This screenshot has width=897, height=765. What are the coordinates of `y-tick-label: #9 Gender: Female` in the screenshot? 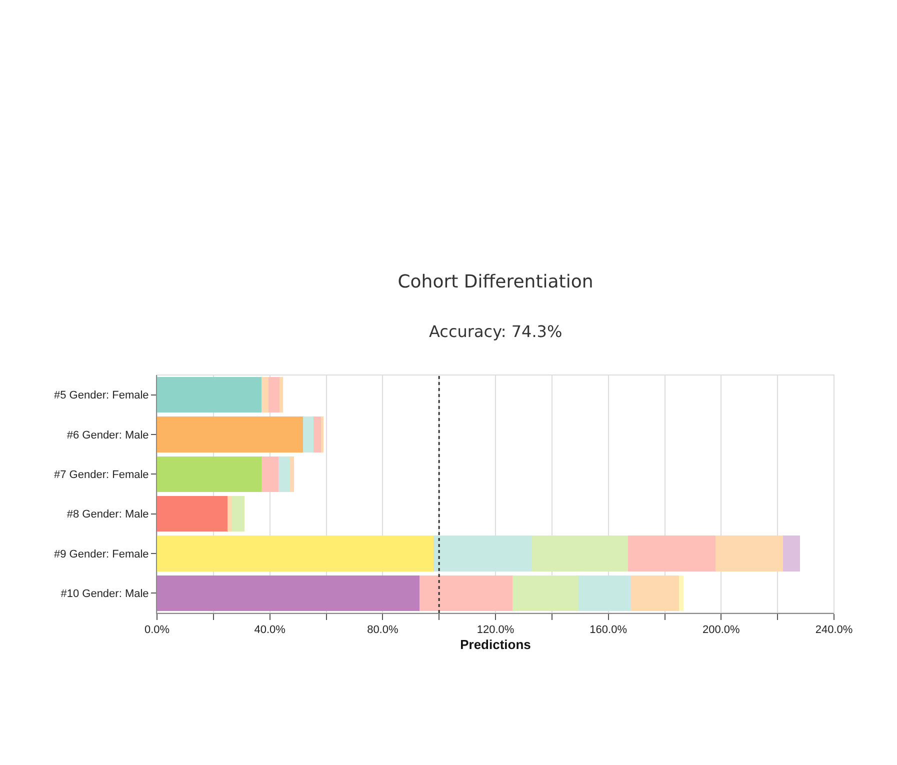 It's located at (101, 554).